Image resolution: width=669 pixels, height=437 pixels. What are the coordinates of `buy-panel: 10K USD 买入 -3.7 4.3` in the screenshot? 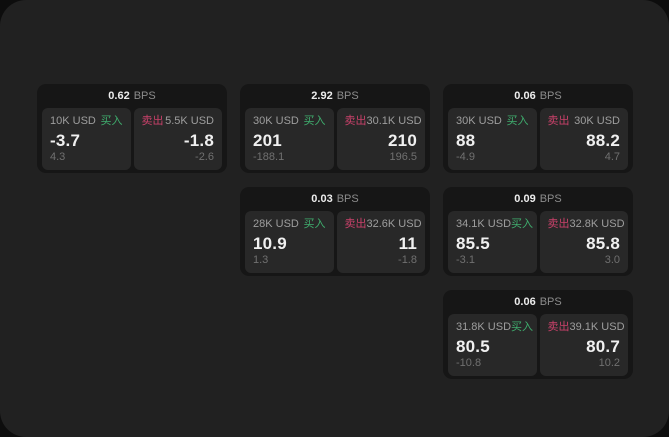 It's located at (86, 139).